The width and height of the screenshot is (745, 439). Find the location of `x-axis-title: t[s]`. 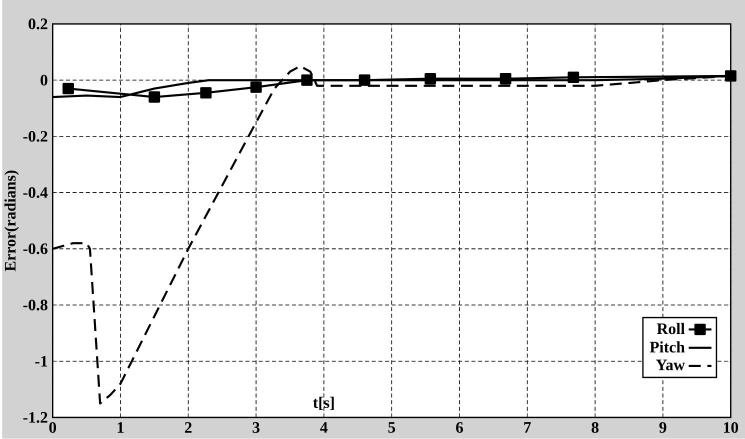

x-axis-title: t[s] is located at coordinates (323, 403).